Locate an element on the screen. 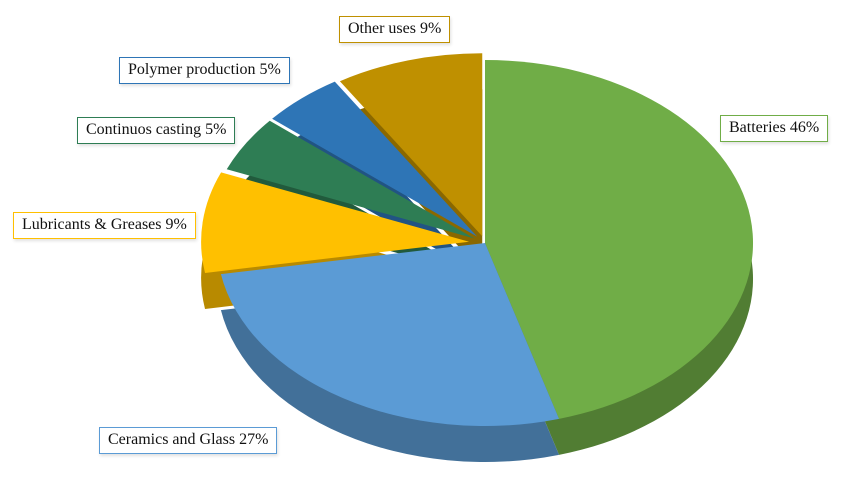 This screenshot has height=497, width=850. slice-label-text: Batteries 46% is located at coordinates (774, 127).